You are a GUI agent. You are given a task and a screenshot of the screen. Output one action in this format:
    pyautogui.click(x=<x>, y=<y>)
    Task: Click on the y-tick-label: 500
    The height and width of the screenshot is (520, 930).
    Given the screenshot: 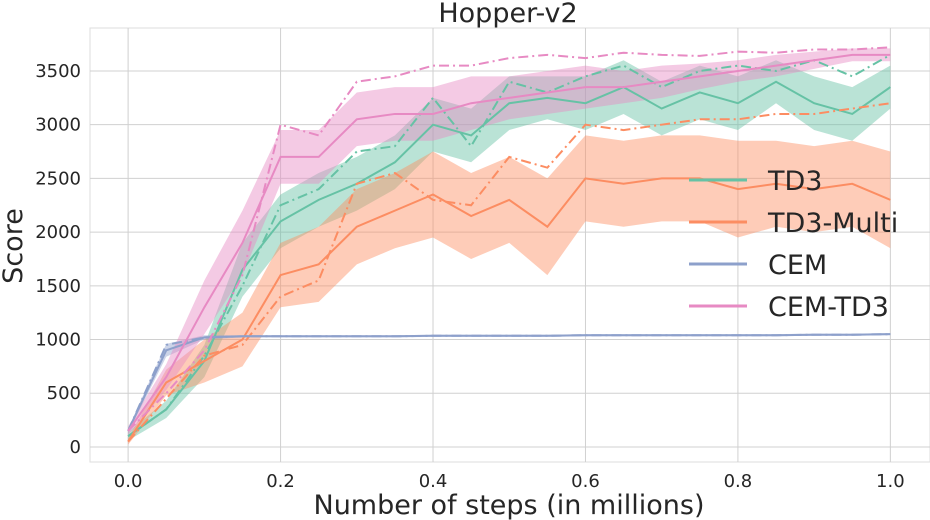 What is the action you would take?
    pyautogui.click(x=64, y=393)
    